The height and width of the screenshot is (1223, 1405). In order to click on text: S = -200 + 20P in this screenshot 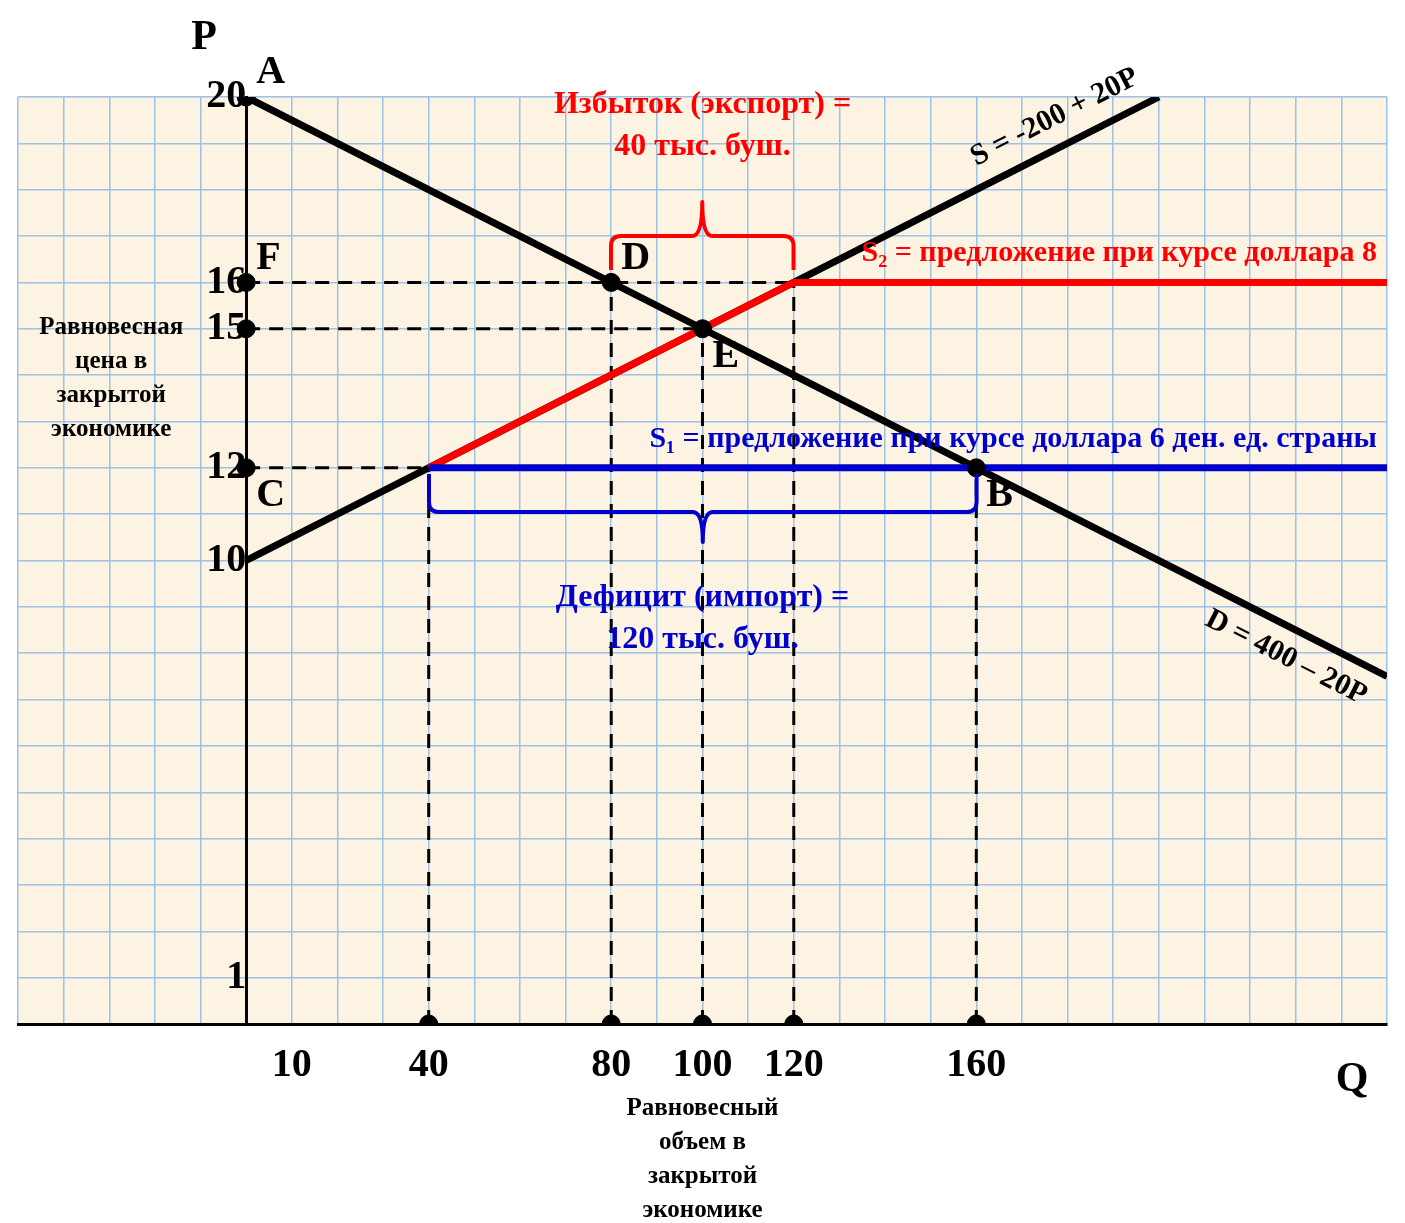, I will do `click(1053, 115)`.